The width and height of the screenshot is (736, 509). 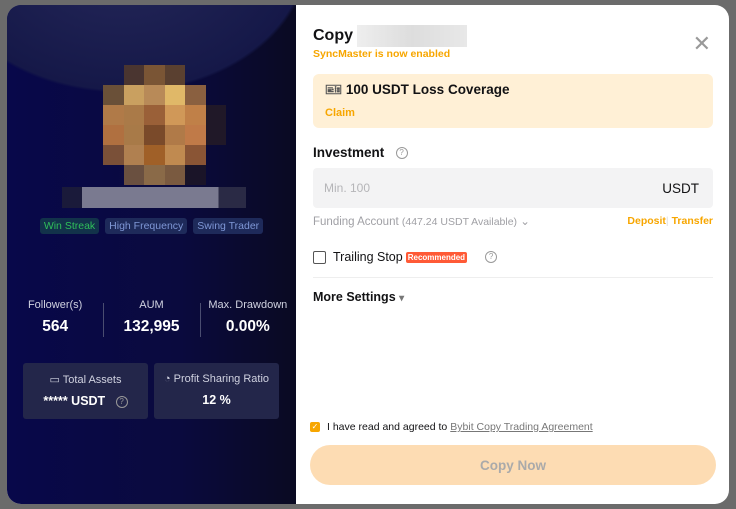 What do you see at coordinates (521, 427) in the screenshot?
I see `agreement-link: Bybit Copy Trading Agreement` at bounding box center [521, 427].